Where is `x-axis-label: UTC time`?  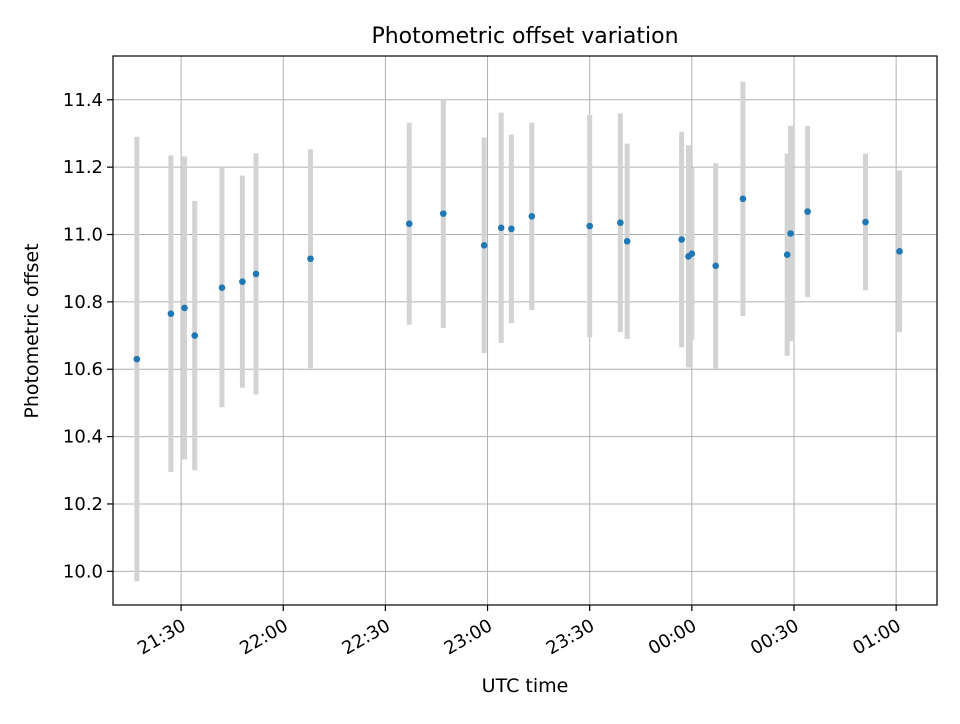
x-axis-label: UTC time is located at coordinates (525, 686).